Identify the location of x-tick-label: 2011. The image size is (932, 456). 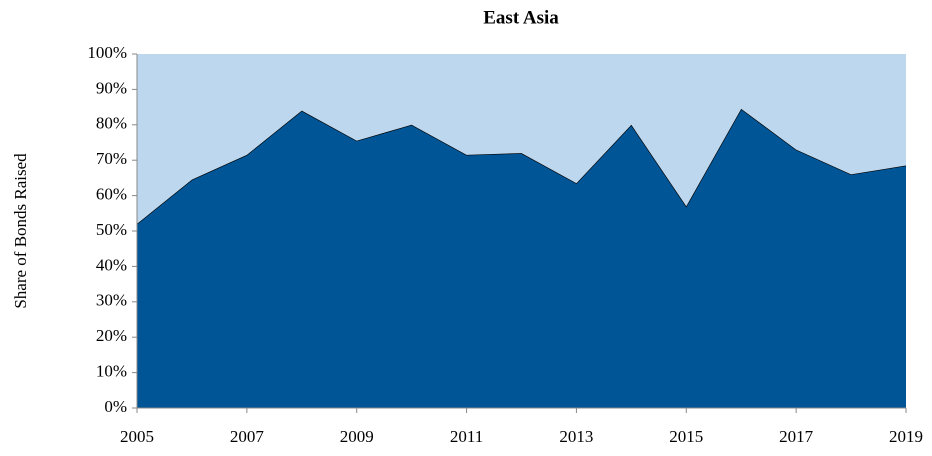
(466, 436).